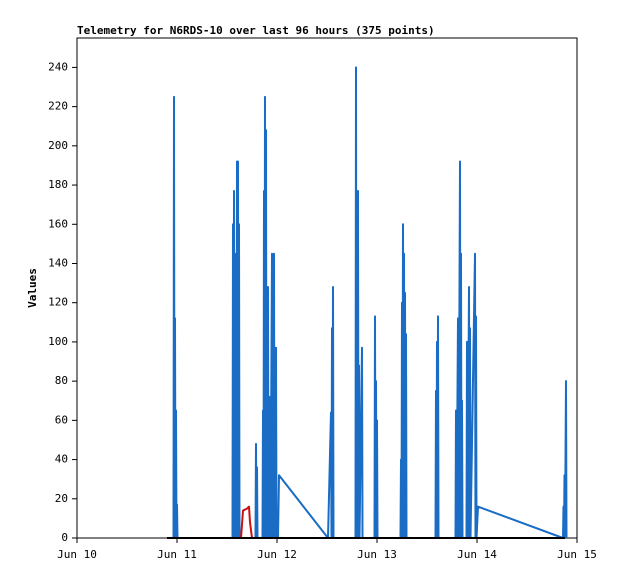 This screenshot has width=618, height=579. What do you see at coordinates (61, 459) in the screenshot?
I see `y-tick-label: 40` at bounding box center [61, 459].